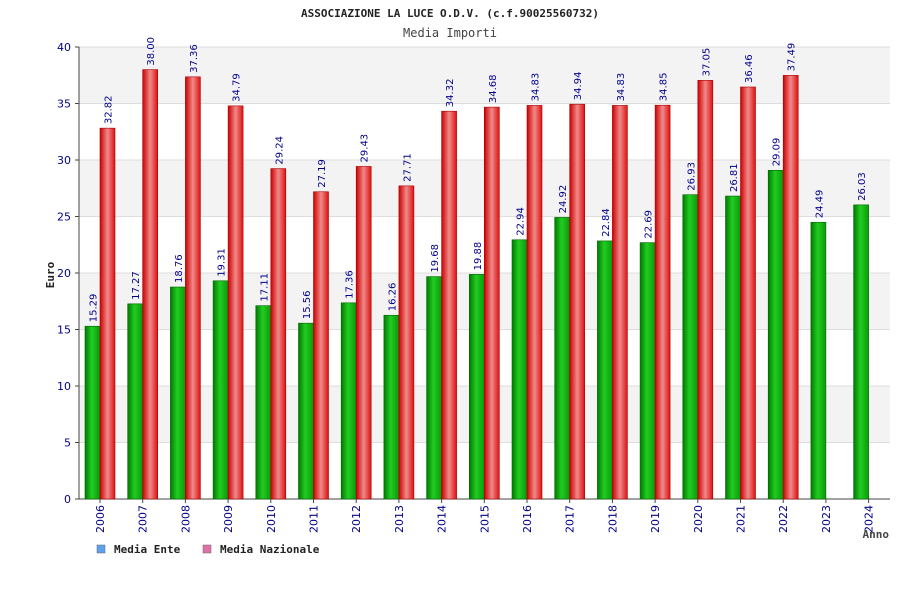  Describe the element at coordinates (185, 519) in the screenshot. I see `x-tick-label: 2008` at that location.